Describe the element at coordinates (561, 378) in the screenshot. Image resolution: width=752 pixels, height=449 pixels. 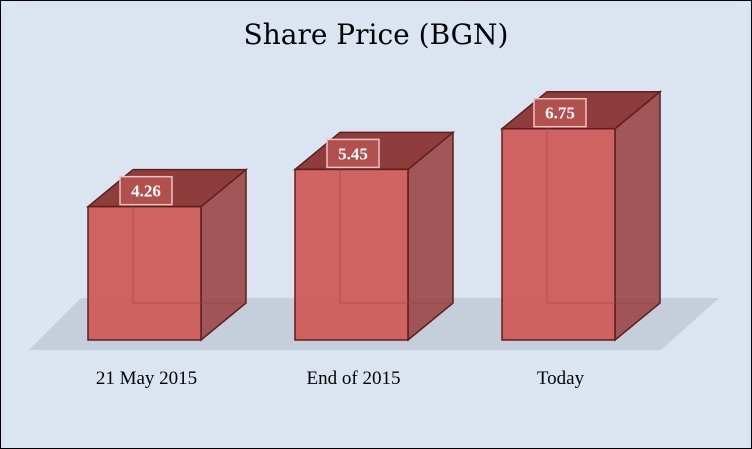
I see `x-tick-label: Today` at that location.